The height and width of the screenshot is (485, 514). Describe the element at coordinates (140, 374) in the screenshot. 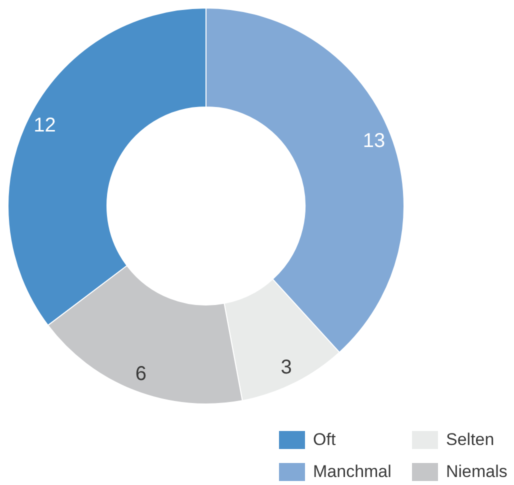

I see `data-label: 6` at that location.